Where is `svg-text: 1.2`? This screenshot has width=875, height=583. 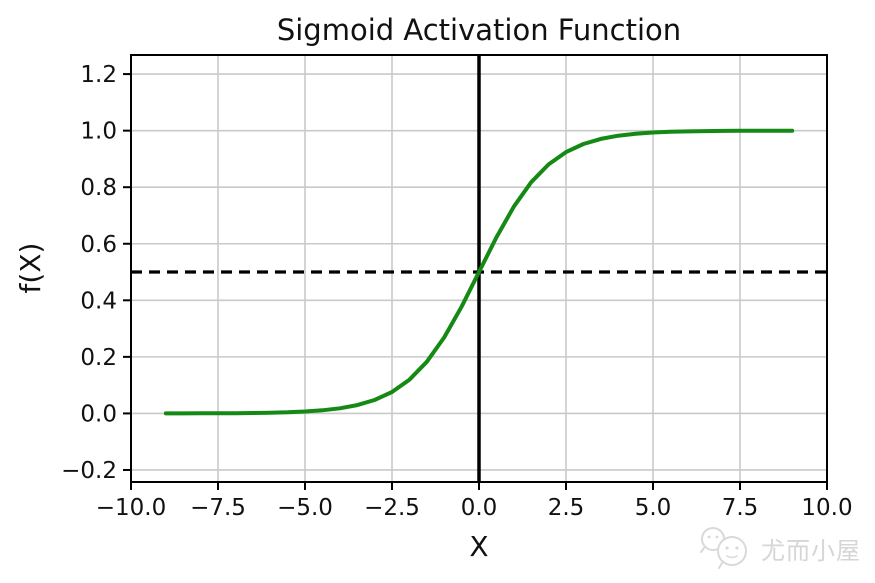 svg-text: 1.2 is located at coordinates (98, 75).